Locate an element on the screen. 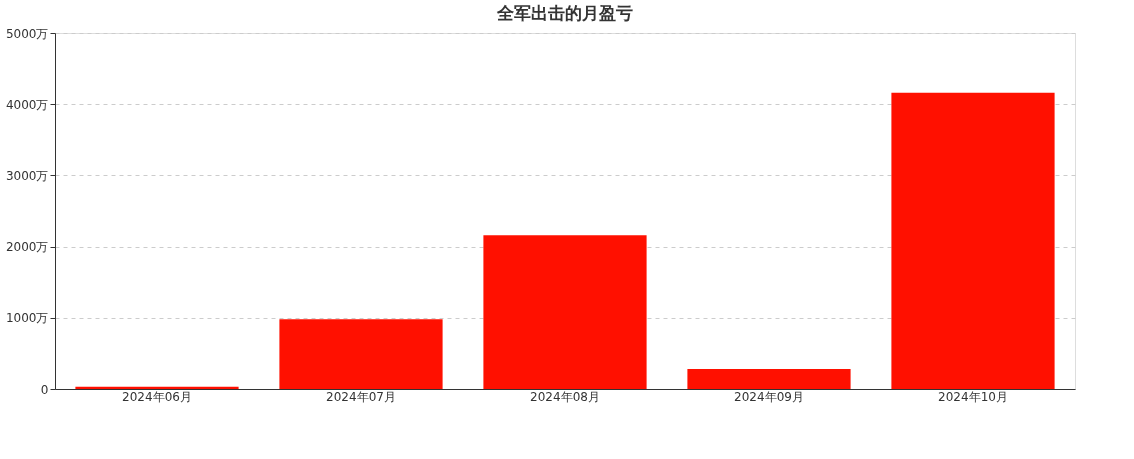  x-tick-label: 2024年10月 is located at coordinates (973, 396).